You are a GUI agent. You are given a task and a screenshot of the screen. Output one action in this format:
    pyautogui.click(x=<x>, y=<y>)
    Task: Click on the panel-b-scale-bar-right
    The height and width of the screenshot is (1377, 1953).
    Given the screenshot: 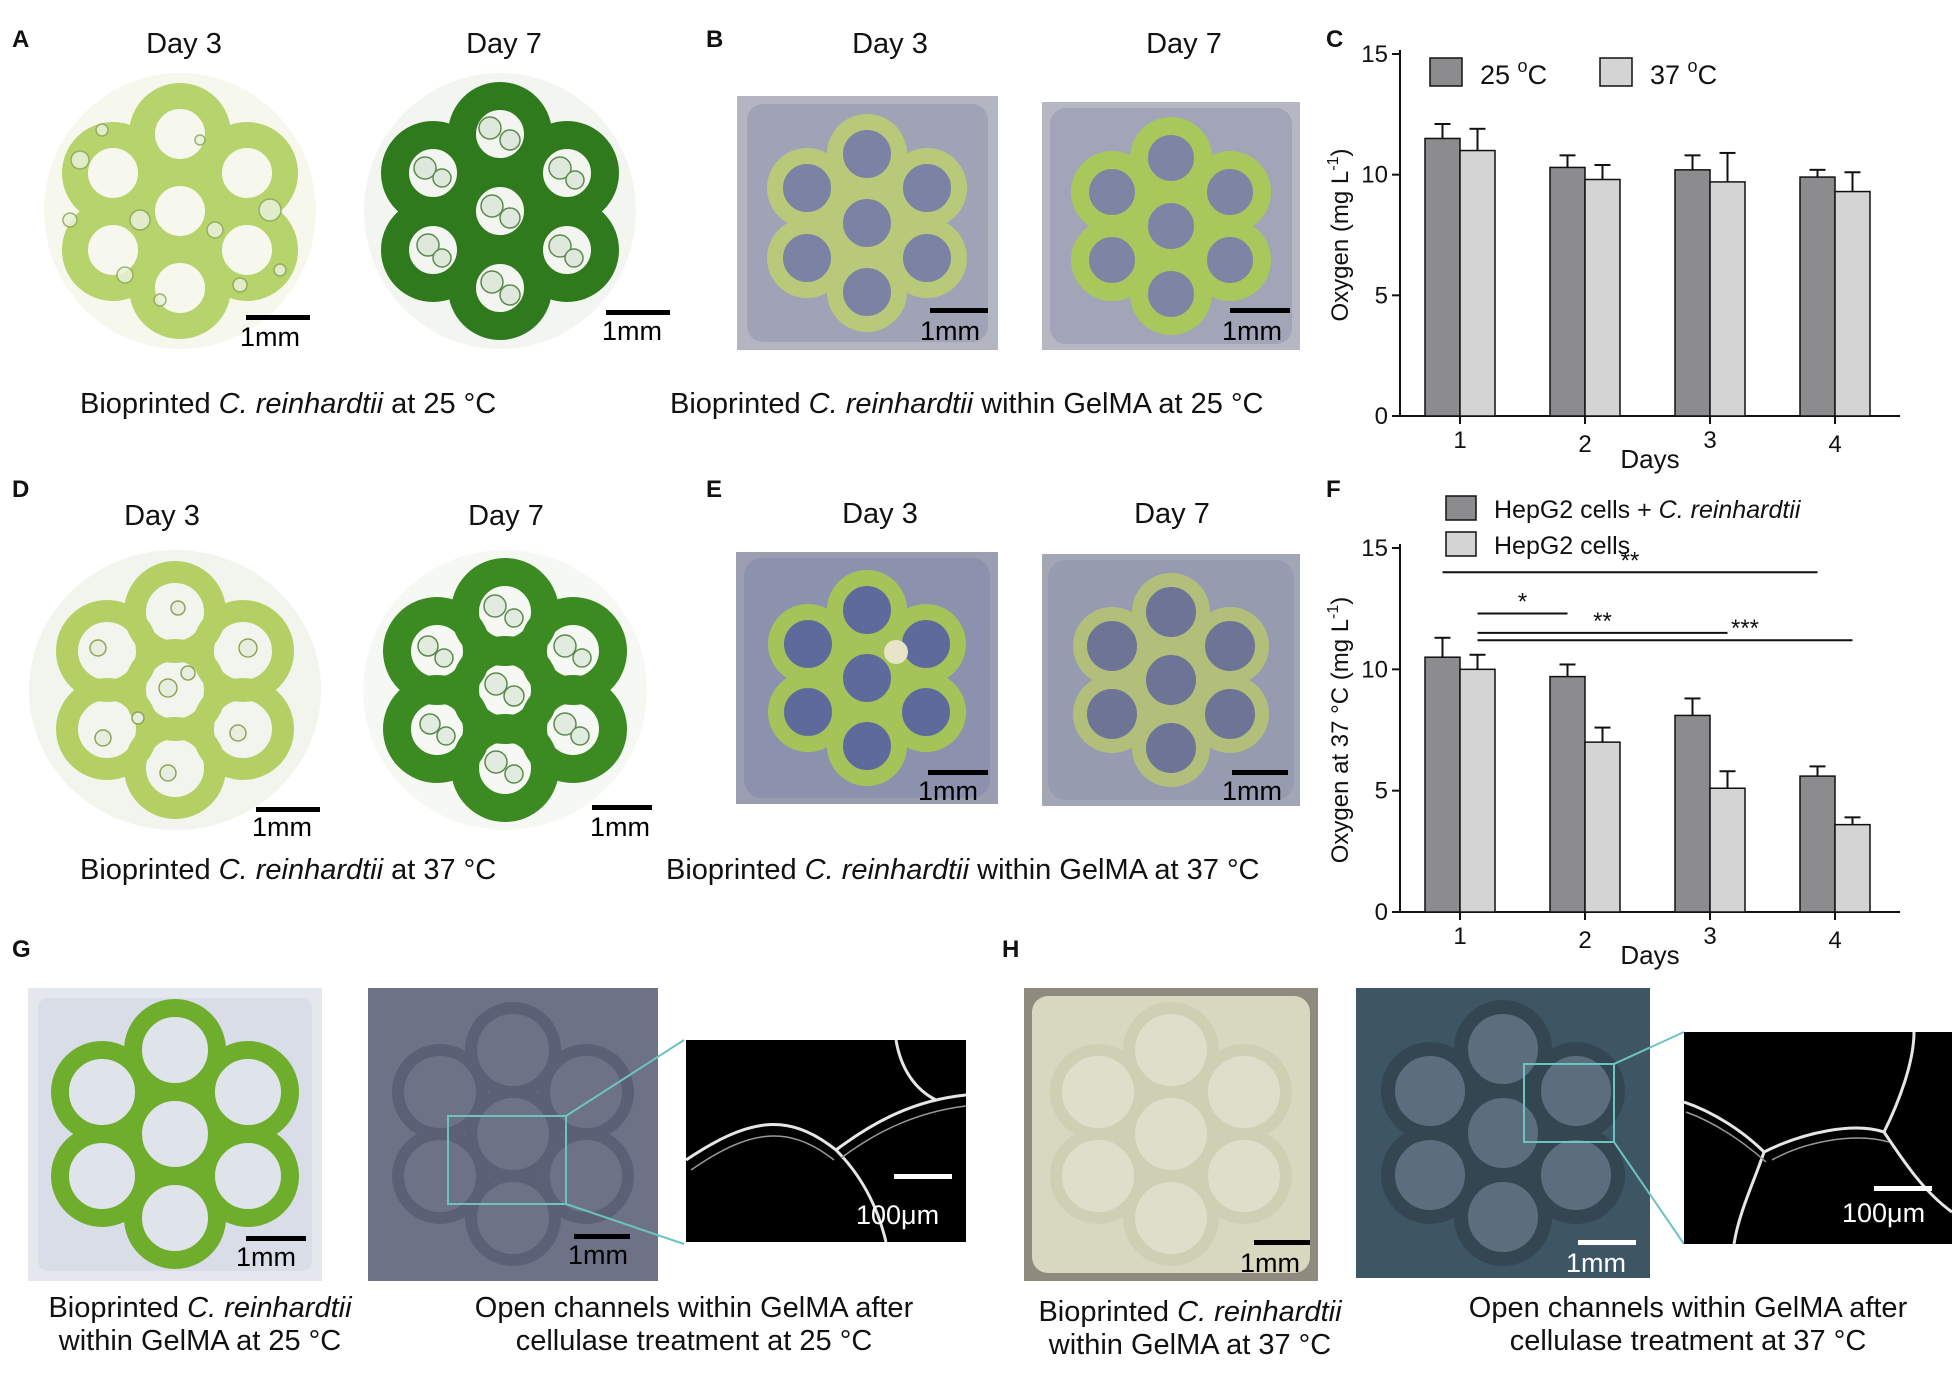 What is the action you would take?
    pyautogui.click(x=1260, y=310)
    